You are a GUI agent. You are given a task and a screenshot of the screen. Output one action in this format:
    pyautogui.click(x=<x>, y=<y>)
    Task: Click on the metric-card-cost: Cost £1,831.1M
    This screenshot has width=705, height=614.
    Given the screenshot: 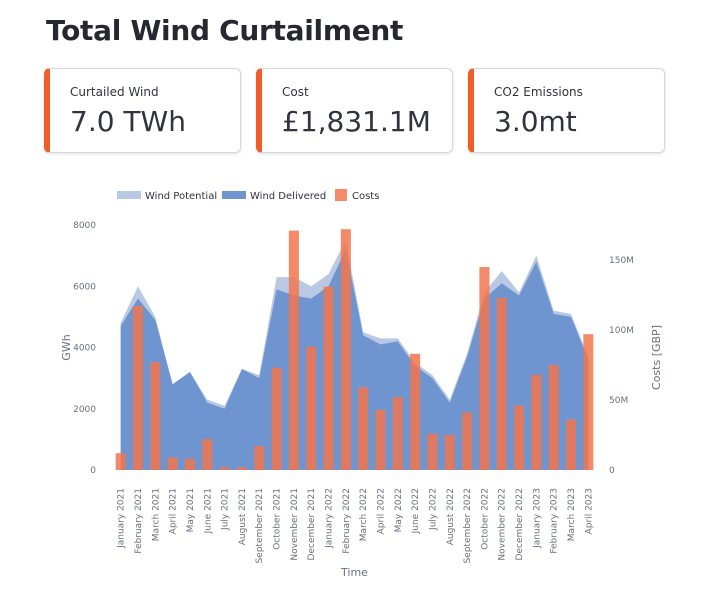 What is the action you would take?
    pyautogui.click(x=354, y=110)
    